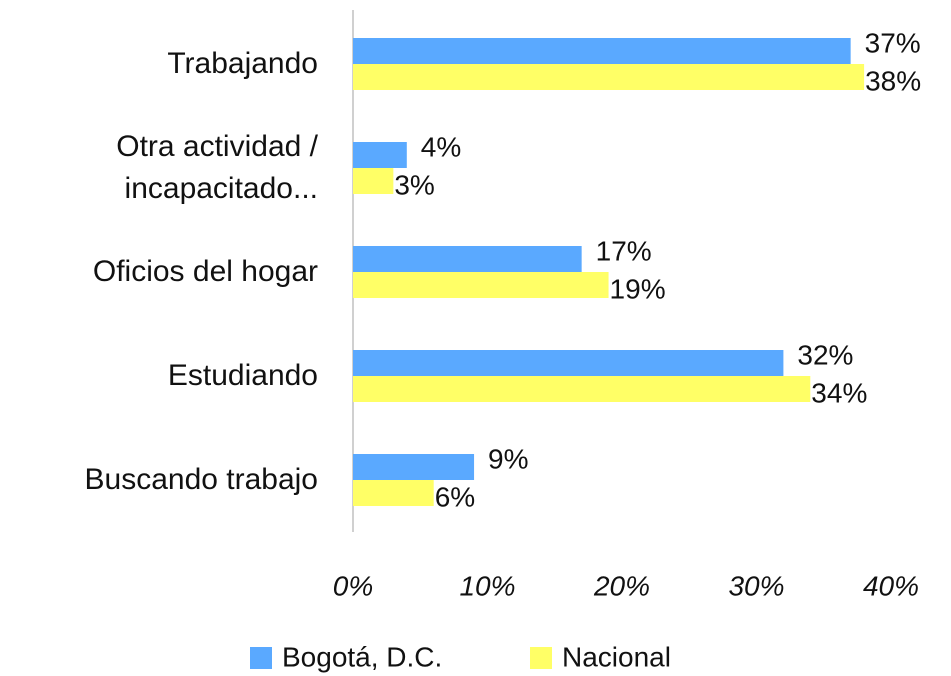 The height and width of the screenshot is (676, 951). Describe the element at coordinates (893, 42) in the screenshot. I see `value-label: 37%` at that location.